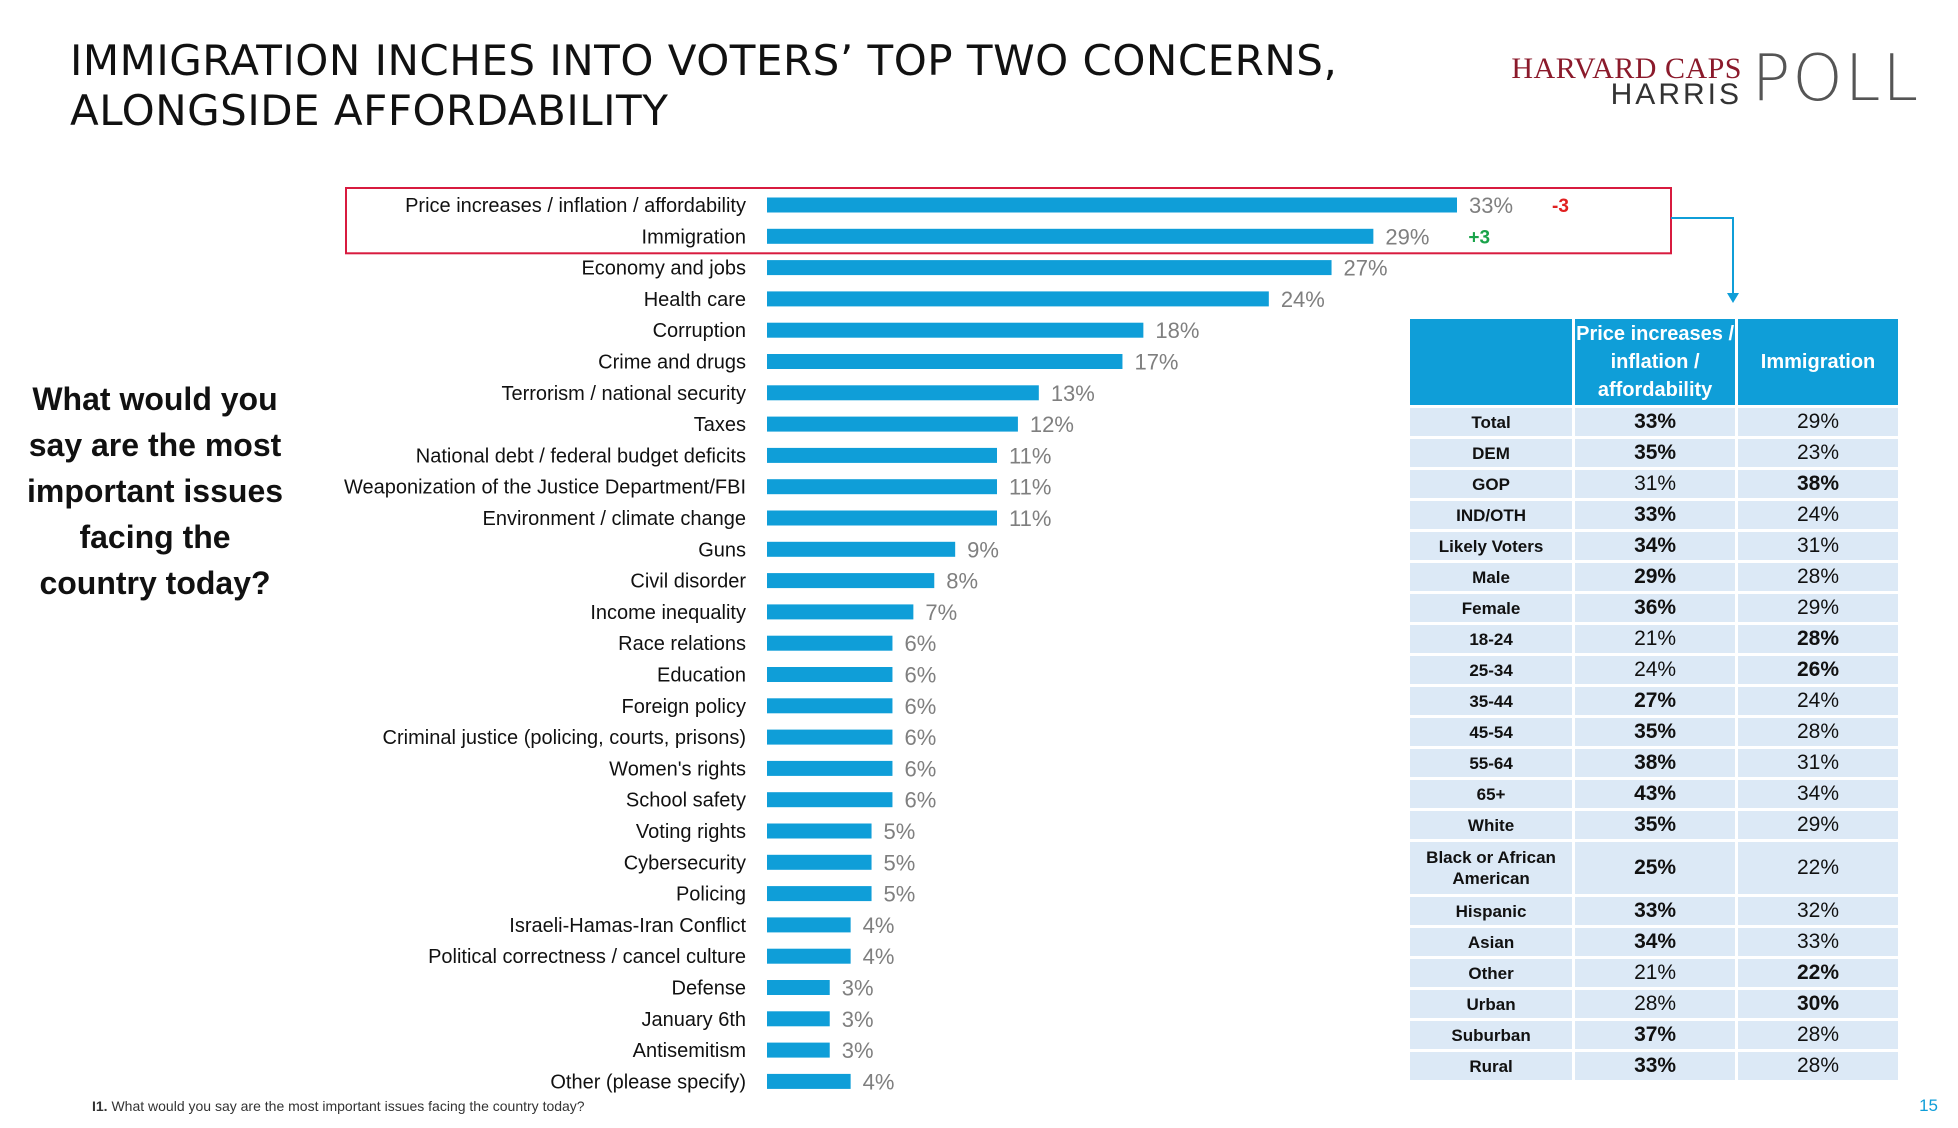 This screenshot has width=1958, height=1128. I want to click on table-header-immigration: Immigration, so click(1818, 362).